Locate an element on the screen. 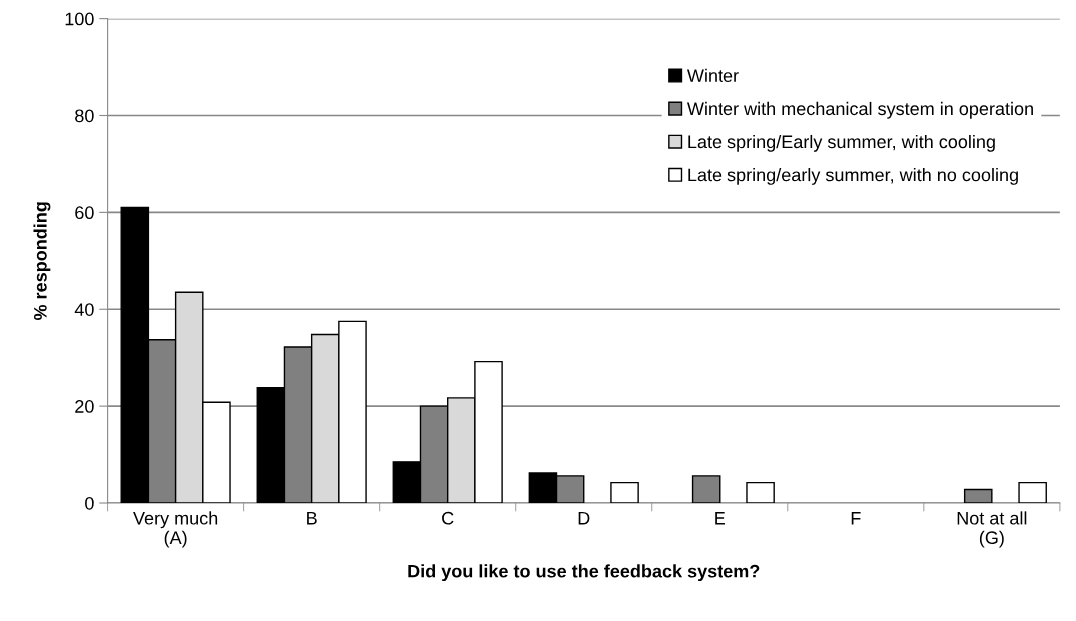  y-tick-label: 100 is located at coordinates (79, 19).